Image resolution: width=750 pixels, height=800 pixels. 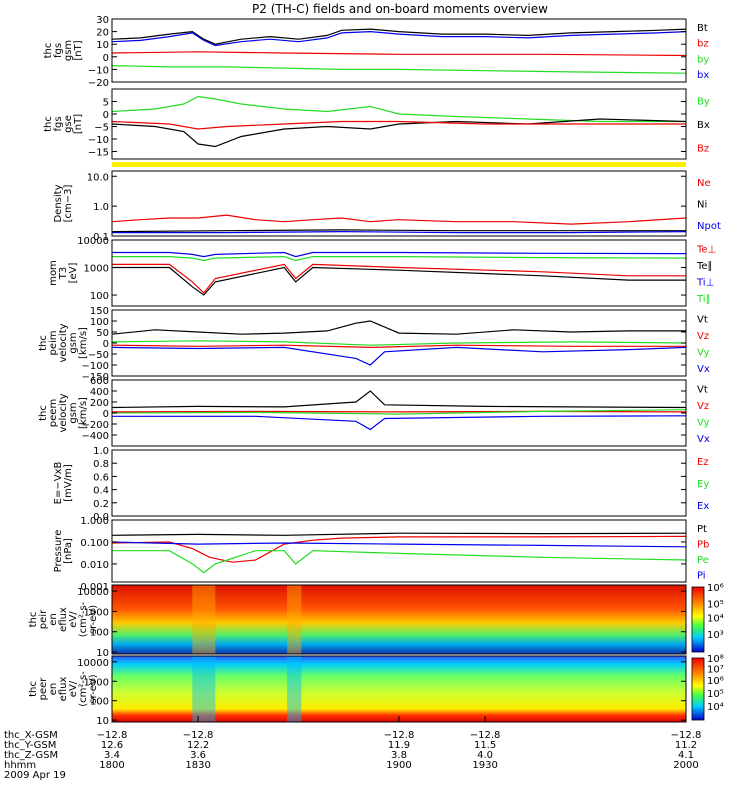 I want to click on legend-Vz: Vz, so click(x=703, y=406).